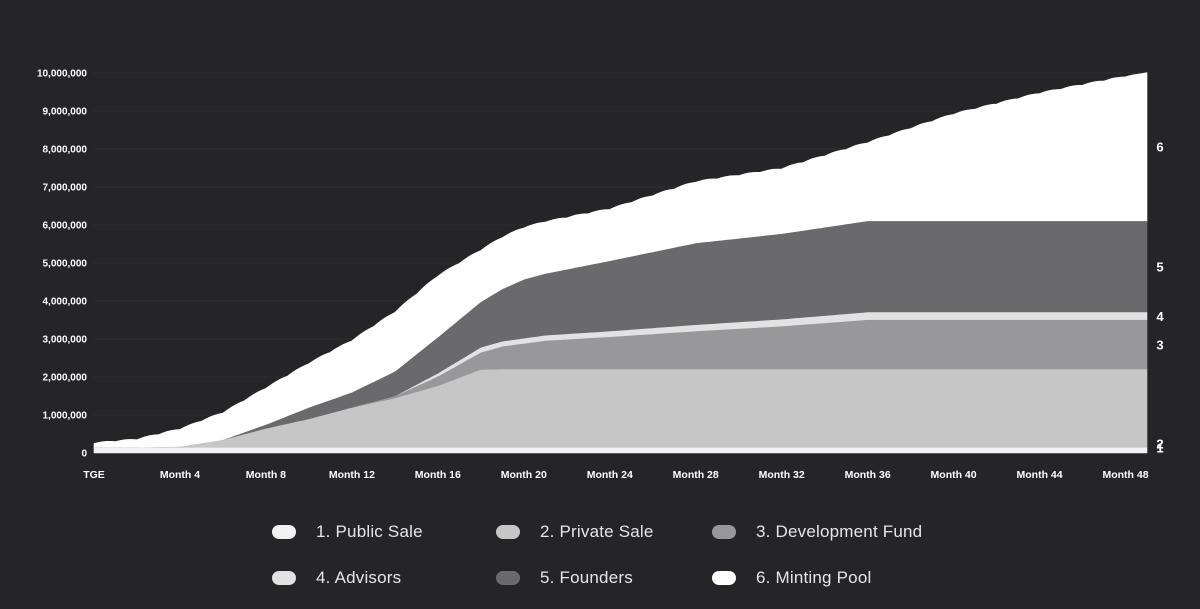  What do you see at coordinates (1160, 298) in the screenshot?
I see `series-end-labels: 12 3 4 5 6` at bounding box center [1160, 298].